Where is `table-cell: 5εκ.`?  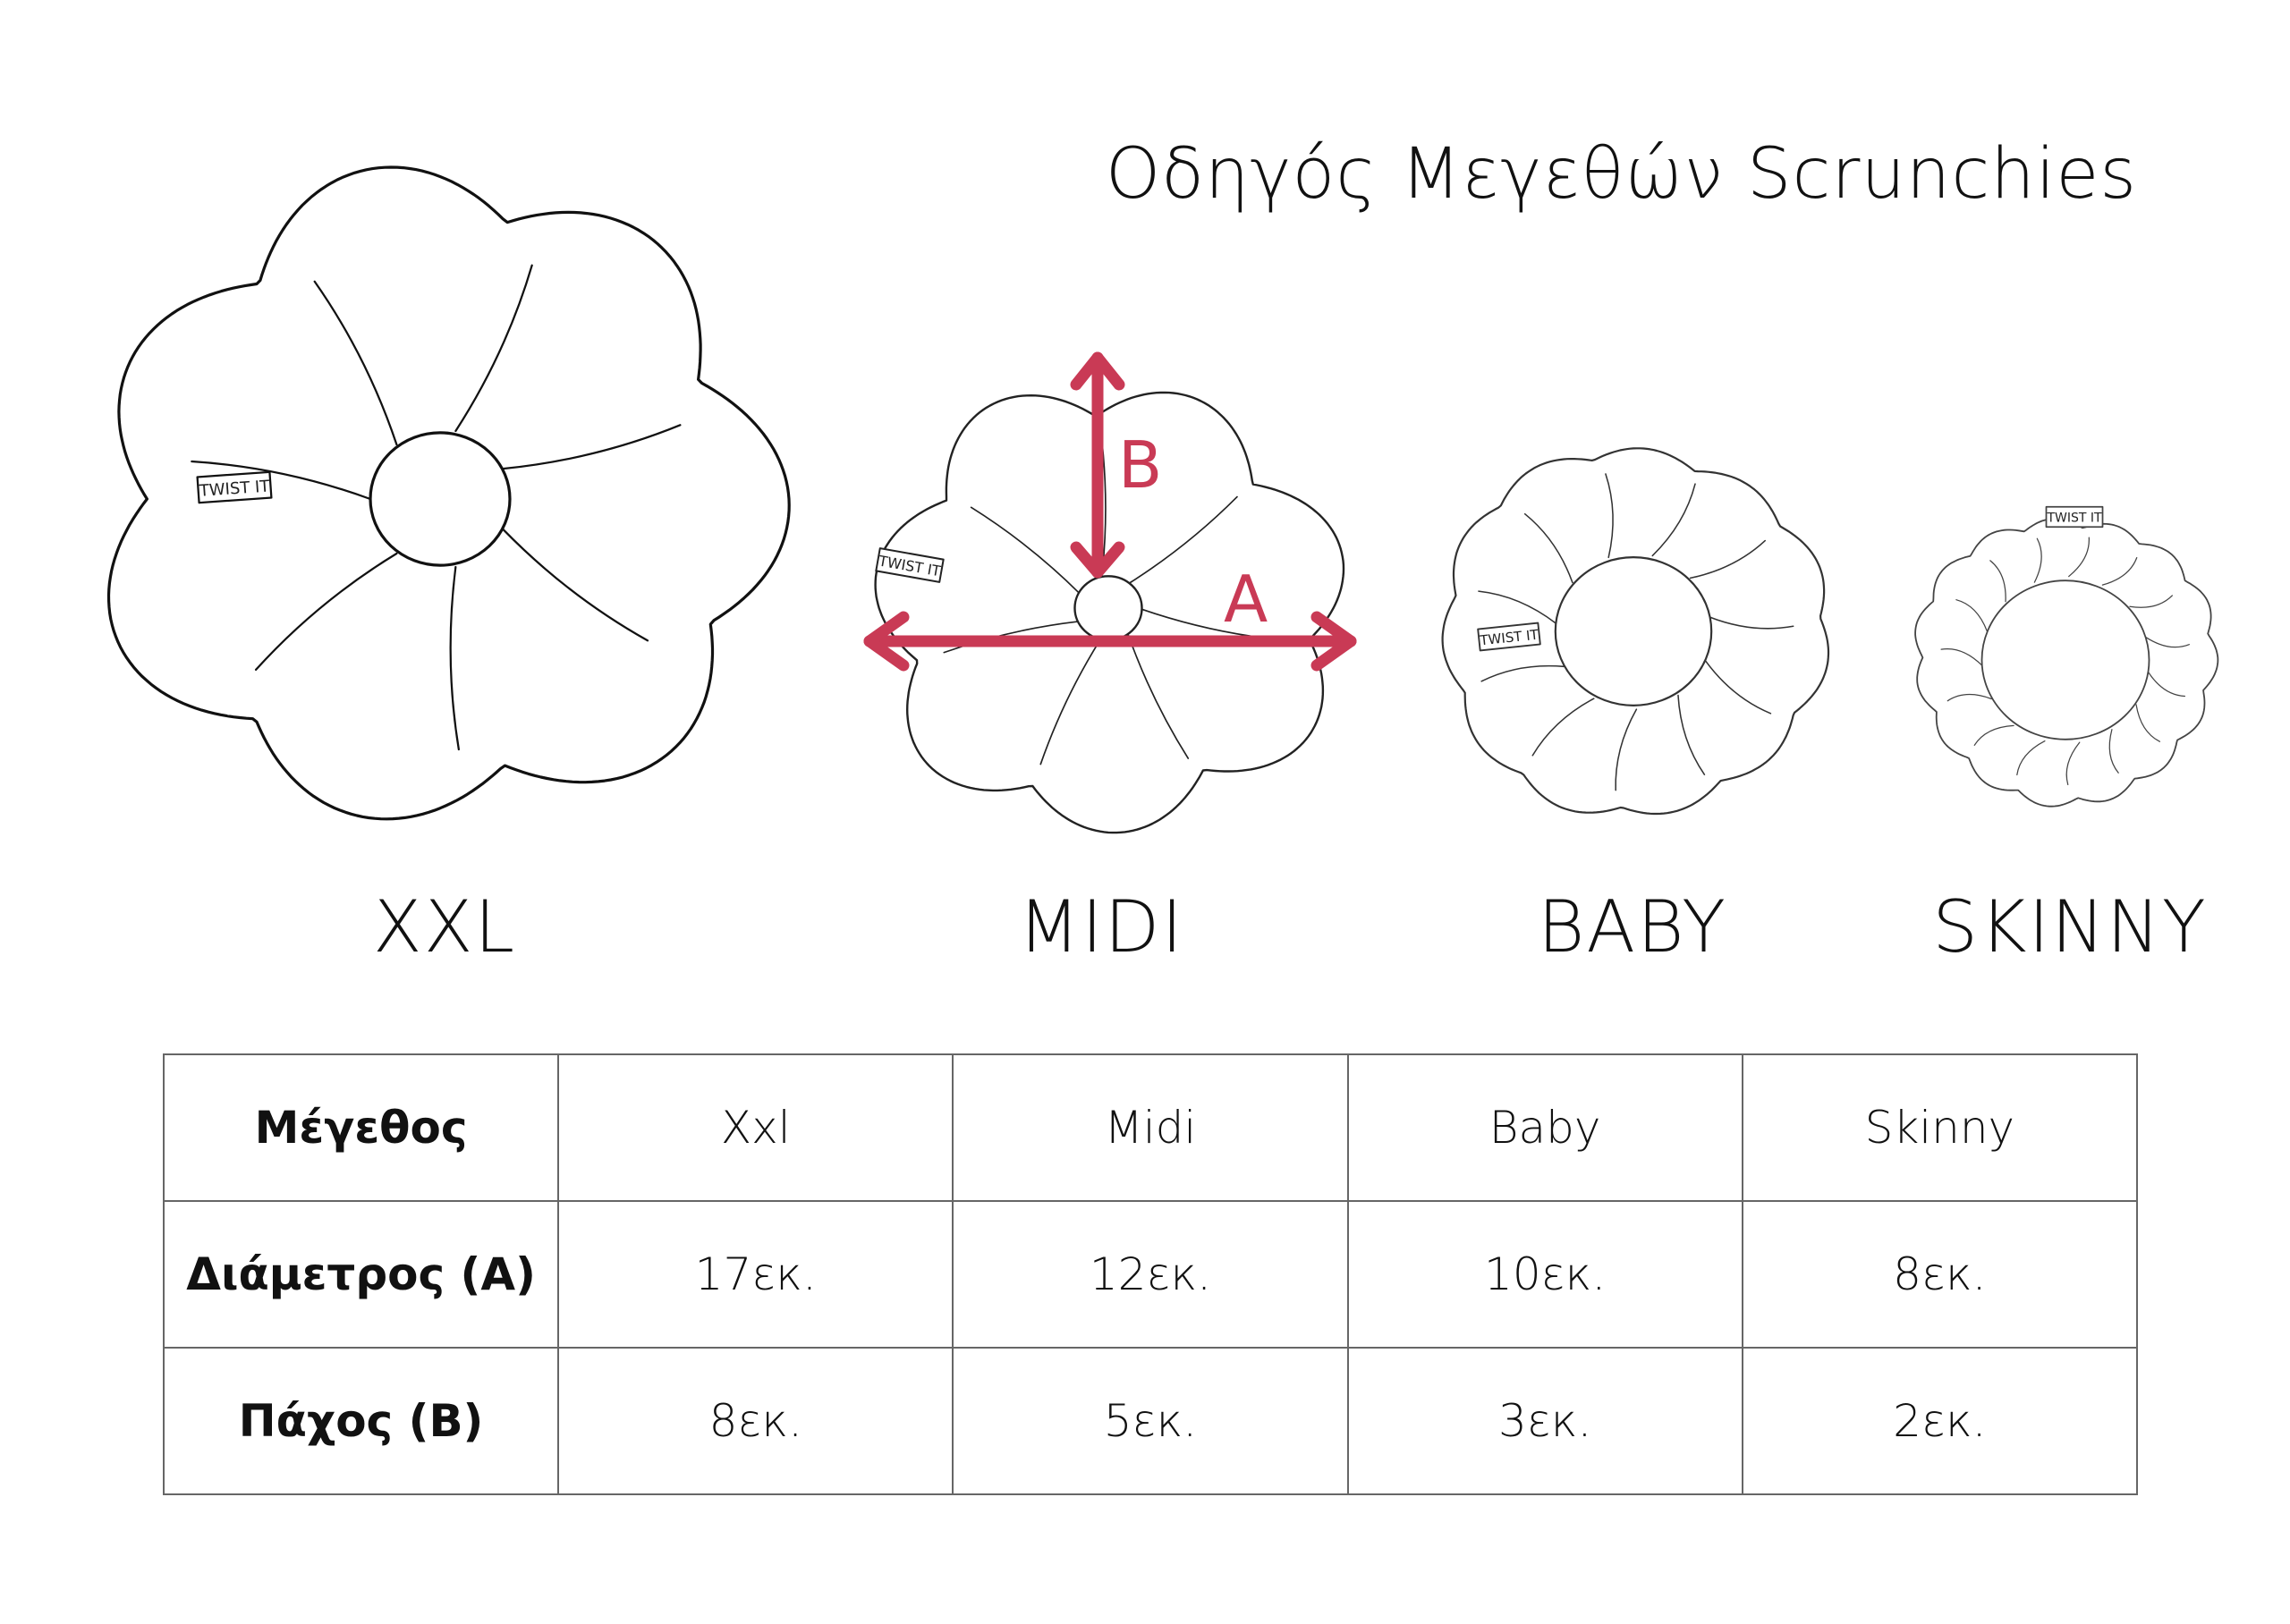
table-cell: 5εκ. is located at coordinates (1150, 1421).